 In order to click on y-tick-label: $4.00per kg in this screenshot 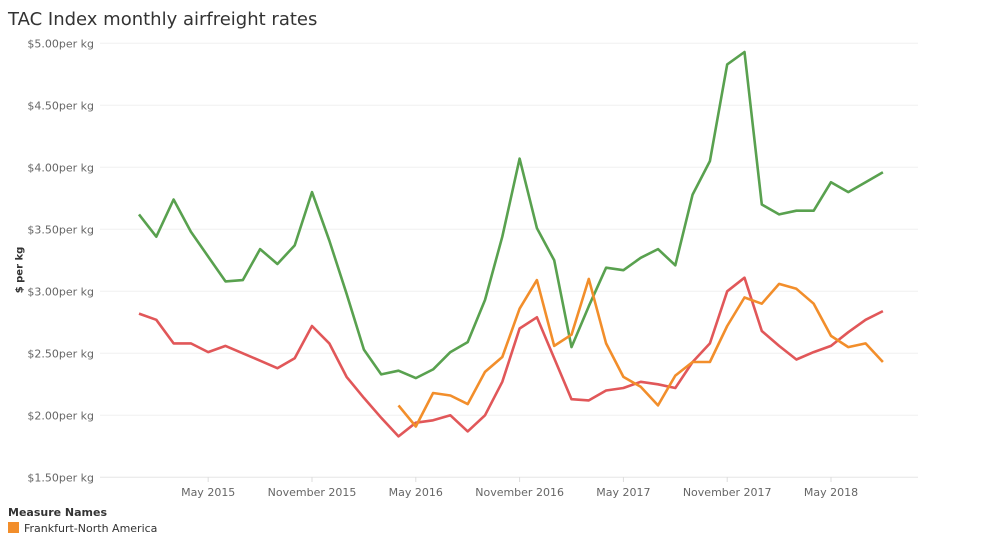, I will do `click(60, 167)`.